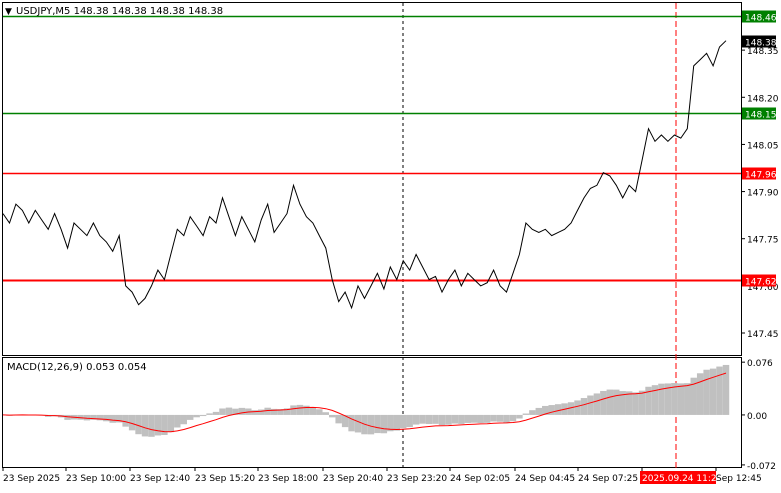  Describe the element at coordinates (760, 364) in the screenshot. I see `macd-tick-label: 0.076` at that location.